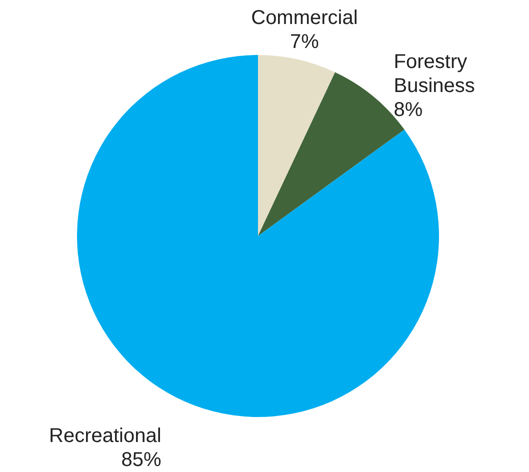 This screenshot has width=529, height=472. Describe the element at coordinates (141, 459) in the screenshot. I see `data-label: 85%` at that location.